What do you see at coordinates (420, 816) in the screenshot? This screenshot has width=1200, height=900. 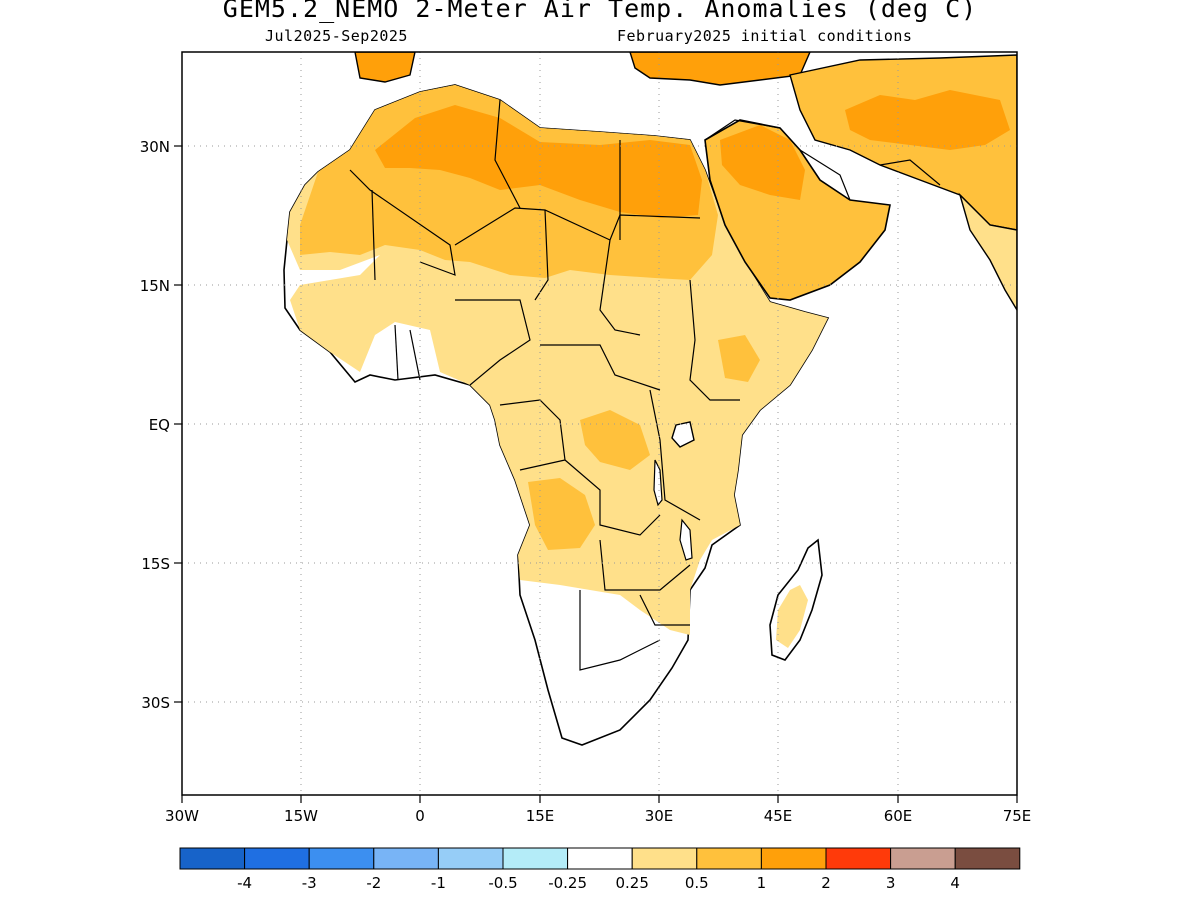 I see `lon-label-0: 0` at bounding box center [420, 816].